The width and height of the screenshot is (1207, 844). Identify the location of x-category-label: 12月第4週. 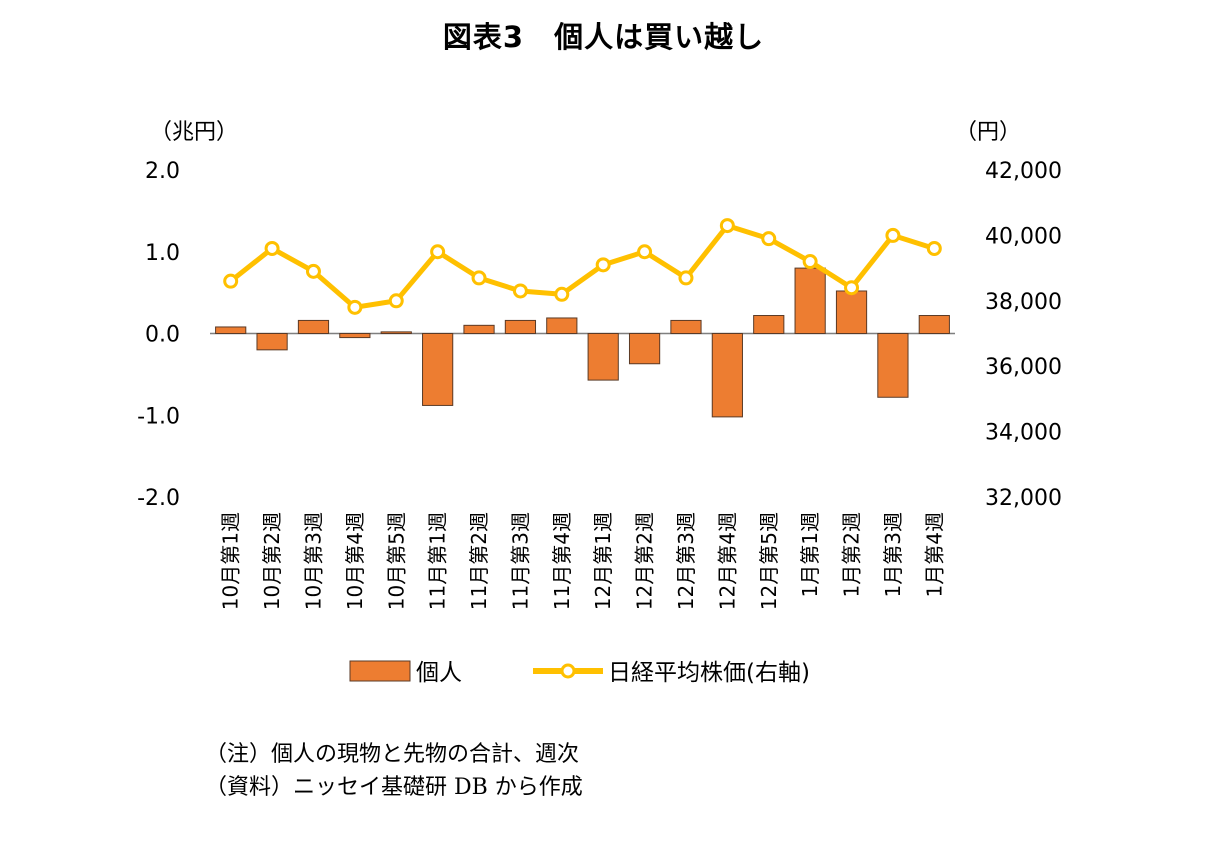
(727, 561).